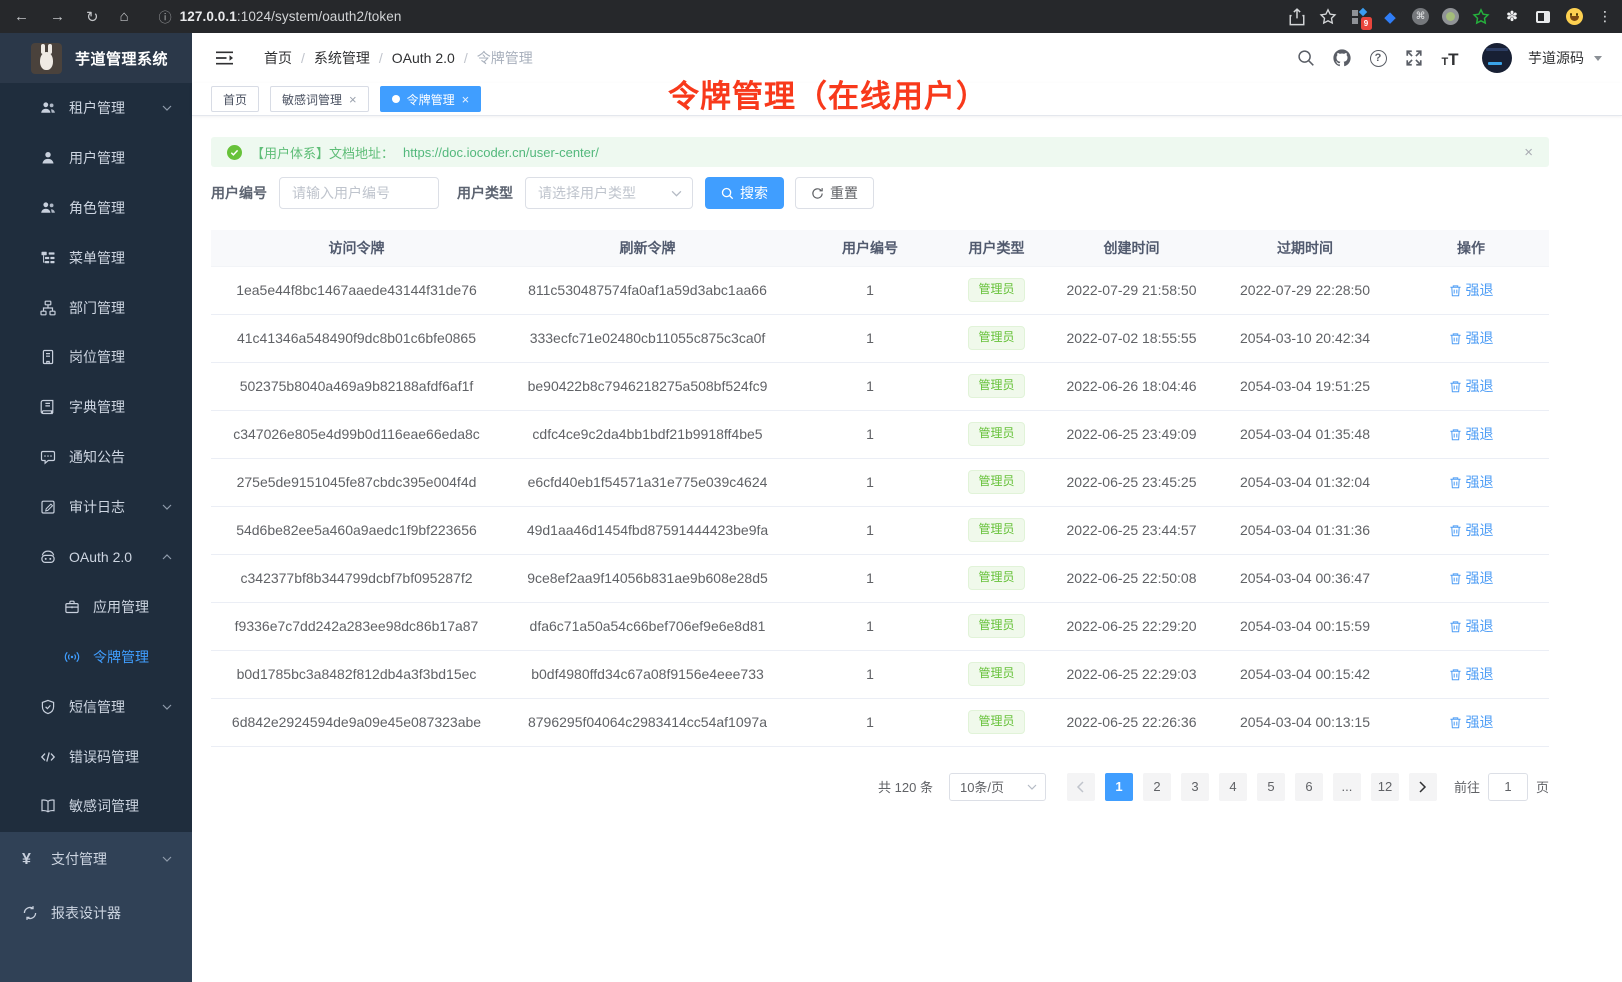  Describe the element at coordinates (319, 99) in the screenshot. I see `tab-1: 敏感词管理 ×` at that location.